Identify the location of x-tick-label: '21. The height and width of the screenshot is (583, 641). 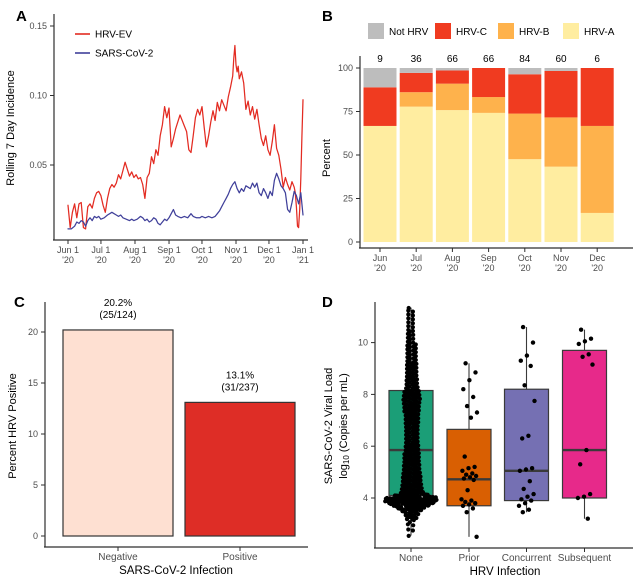
(303, 260).